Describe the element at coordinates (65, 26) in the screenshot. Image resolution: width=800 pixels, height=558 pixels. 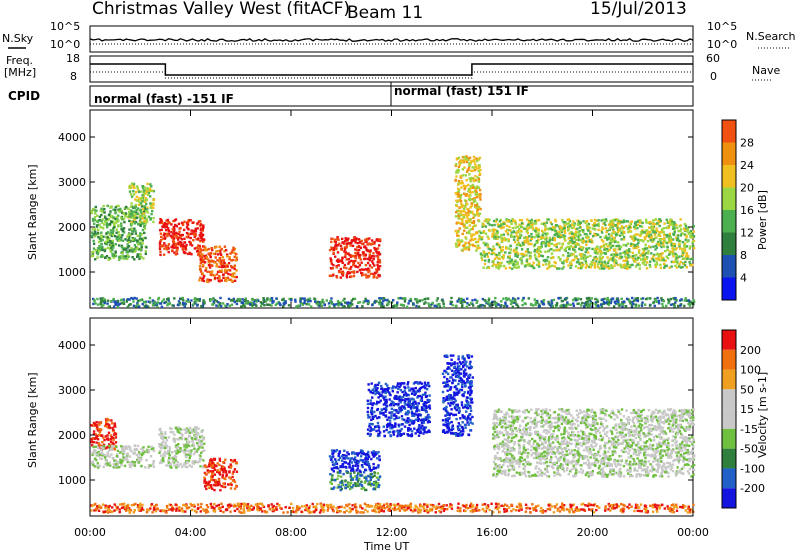
I see `nsky-tick-top: 10^5` at that location.